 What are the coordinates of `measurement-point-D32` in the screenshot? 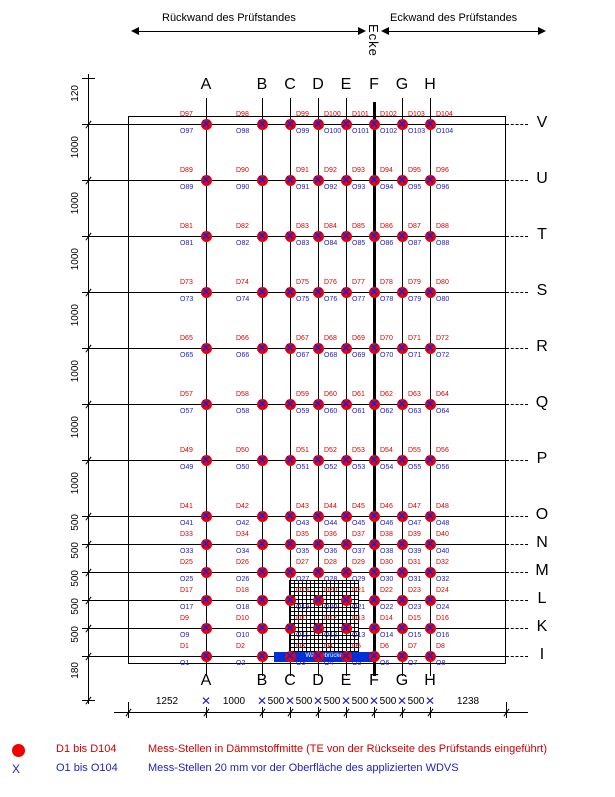 It's located at (430, 572).